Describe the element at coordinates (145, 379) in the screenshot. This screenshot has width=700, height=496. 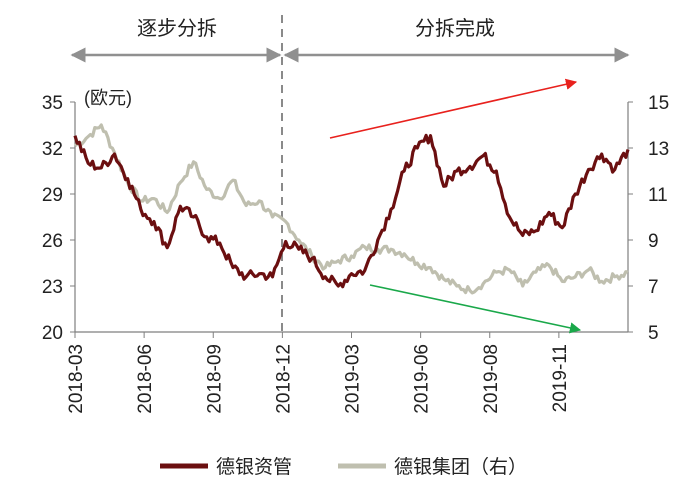
I see `x-tick-label: 2018-06` at that location.